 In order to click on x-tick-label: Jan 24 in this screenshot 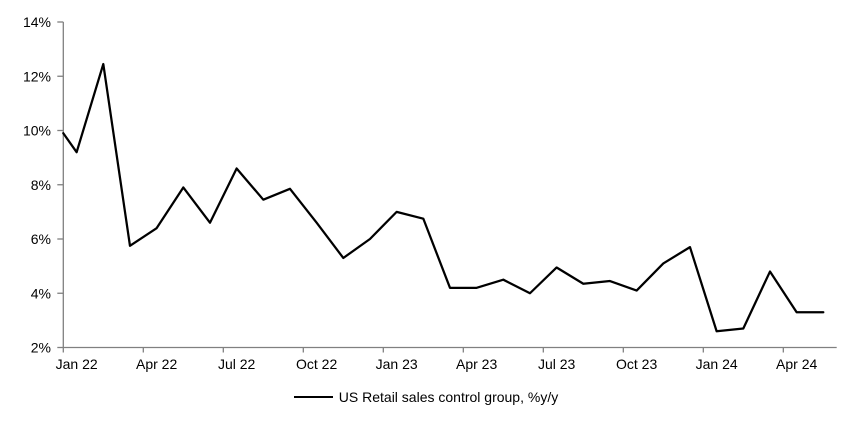, I will do `click(717, 364)`.